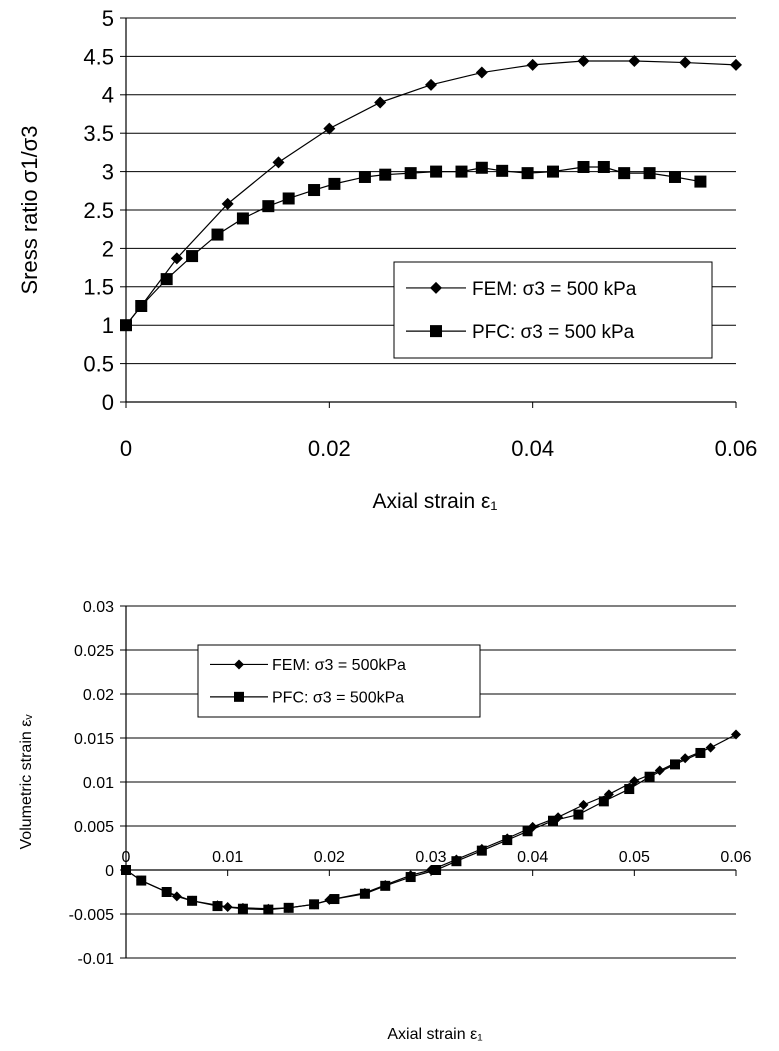 The width and height of the screenshot is (779, 1051). What do you see at coordinates (26, 782) in the screenshot?
I see `y-axis-label: Volumetric strain εᵥ` at bounding box center [26, 782].